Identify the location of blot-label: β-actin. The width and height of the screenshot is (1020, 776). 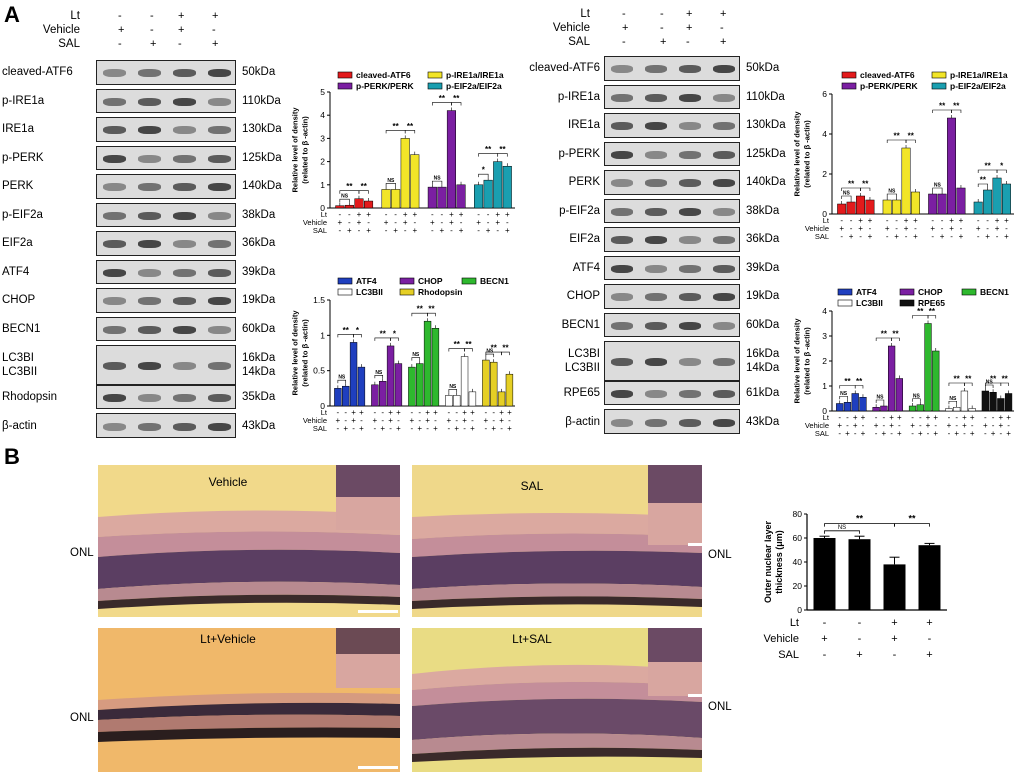
(19, 425).